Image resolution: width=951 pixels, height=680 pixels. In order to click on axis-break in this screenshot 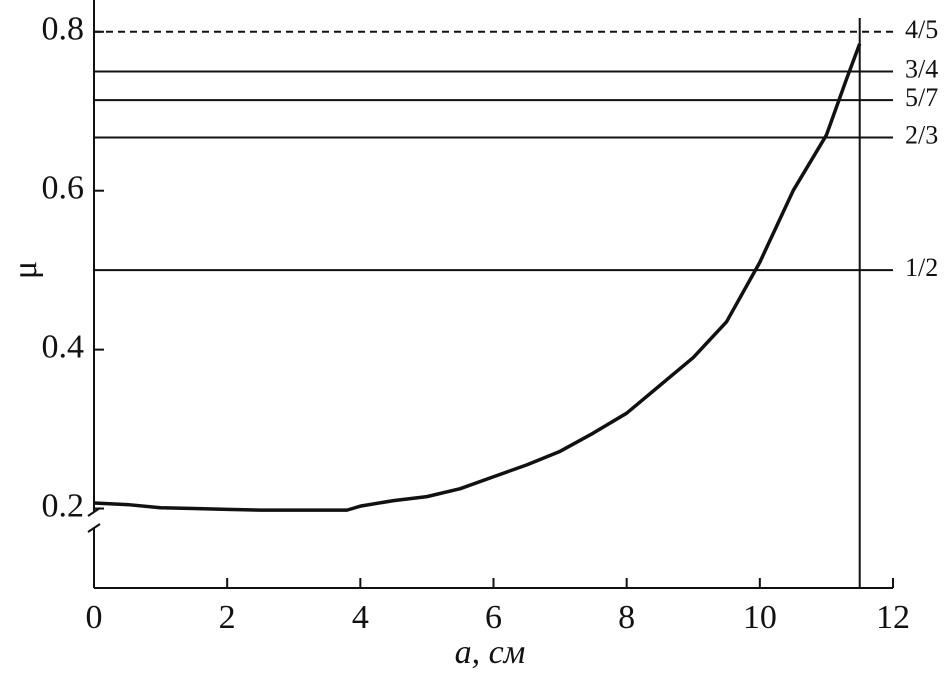, I will do `click(94, 528)`.